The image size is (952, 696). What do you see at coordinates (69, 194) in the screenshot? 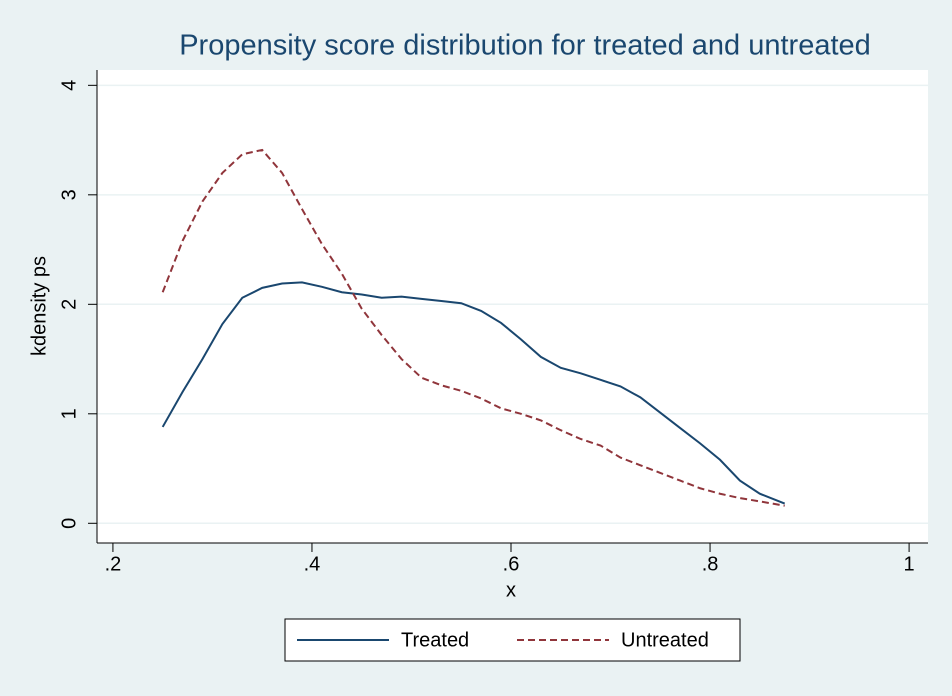
I see `y-tick-label: 3` at bounding box center [69, 194].